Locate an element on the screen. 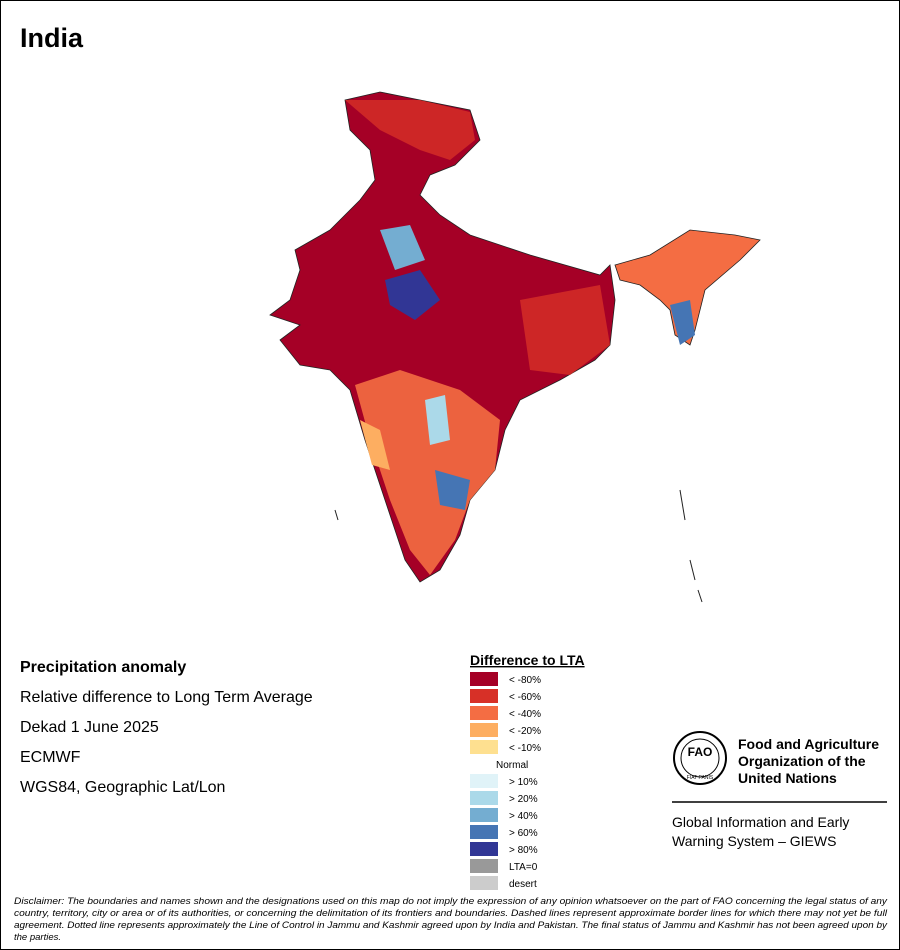 This screenshot has height=950, width=900. legend-label: > 10% is located at coordinates (523, 782).